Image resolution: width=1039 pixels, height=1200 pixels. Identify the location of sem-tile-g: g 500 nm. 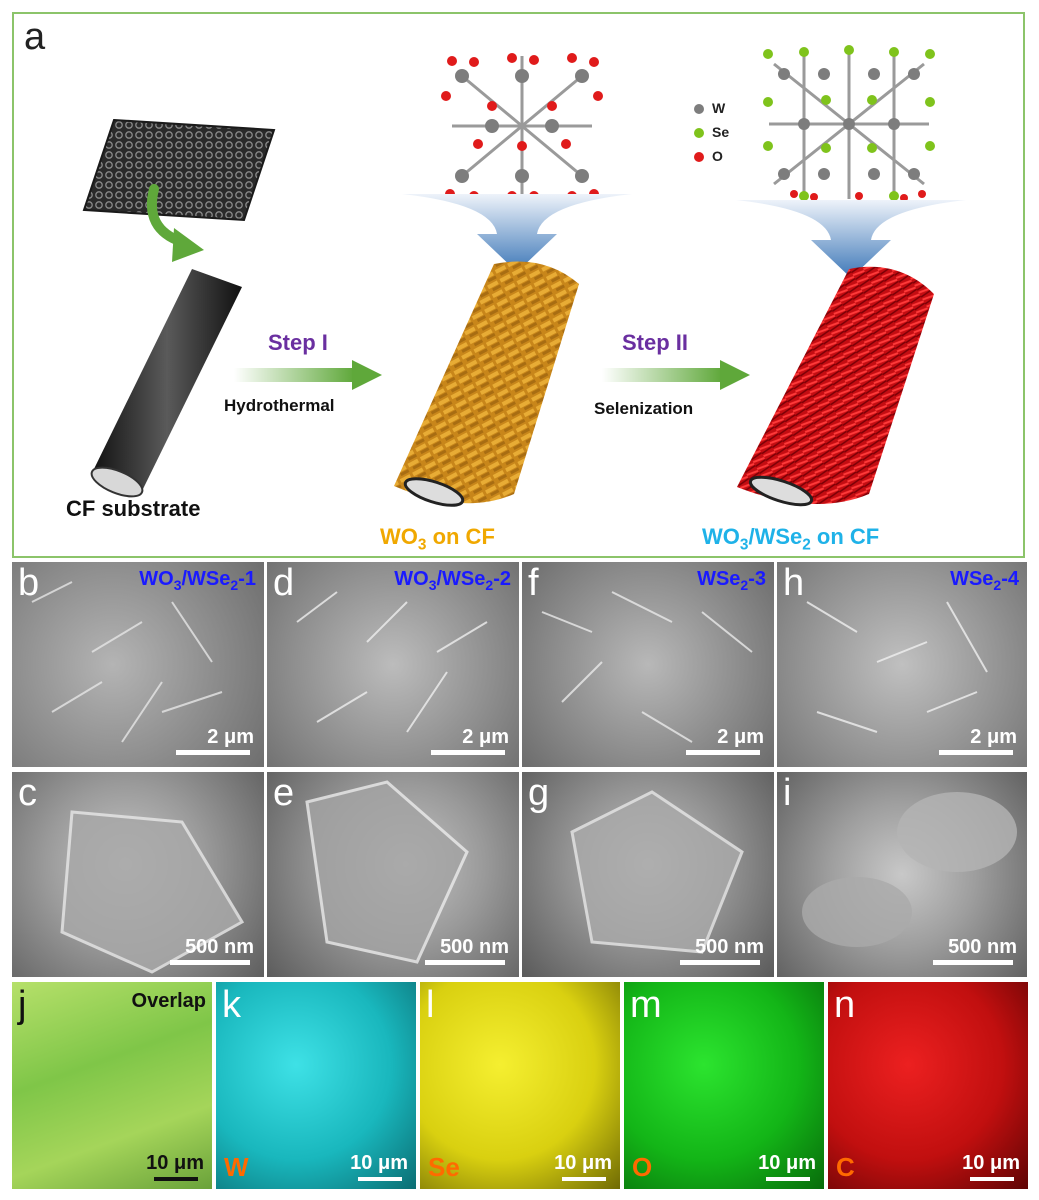
(648, 874).